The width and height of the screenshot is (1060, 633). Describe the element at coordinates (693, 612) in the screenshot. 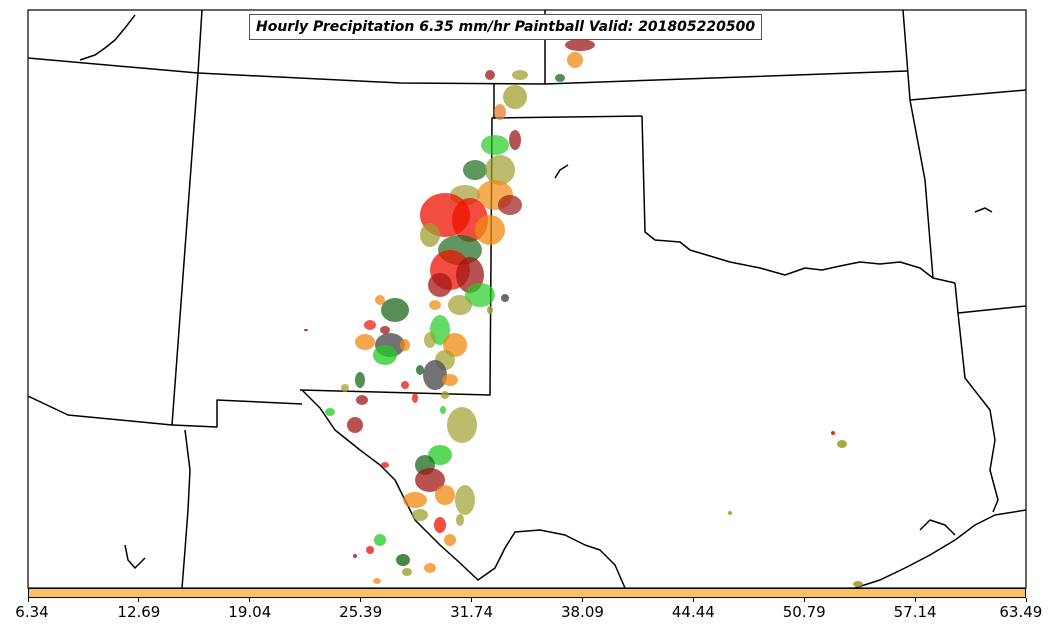

I see `colorbar-tick-label: 44.44` at that location.